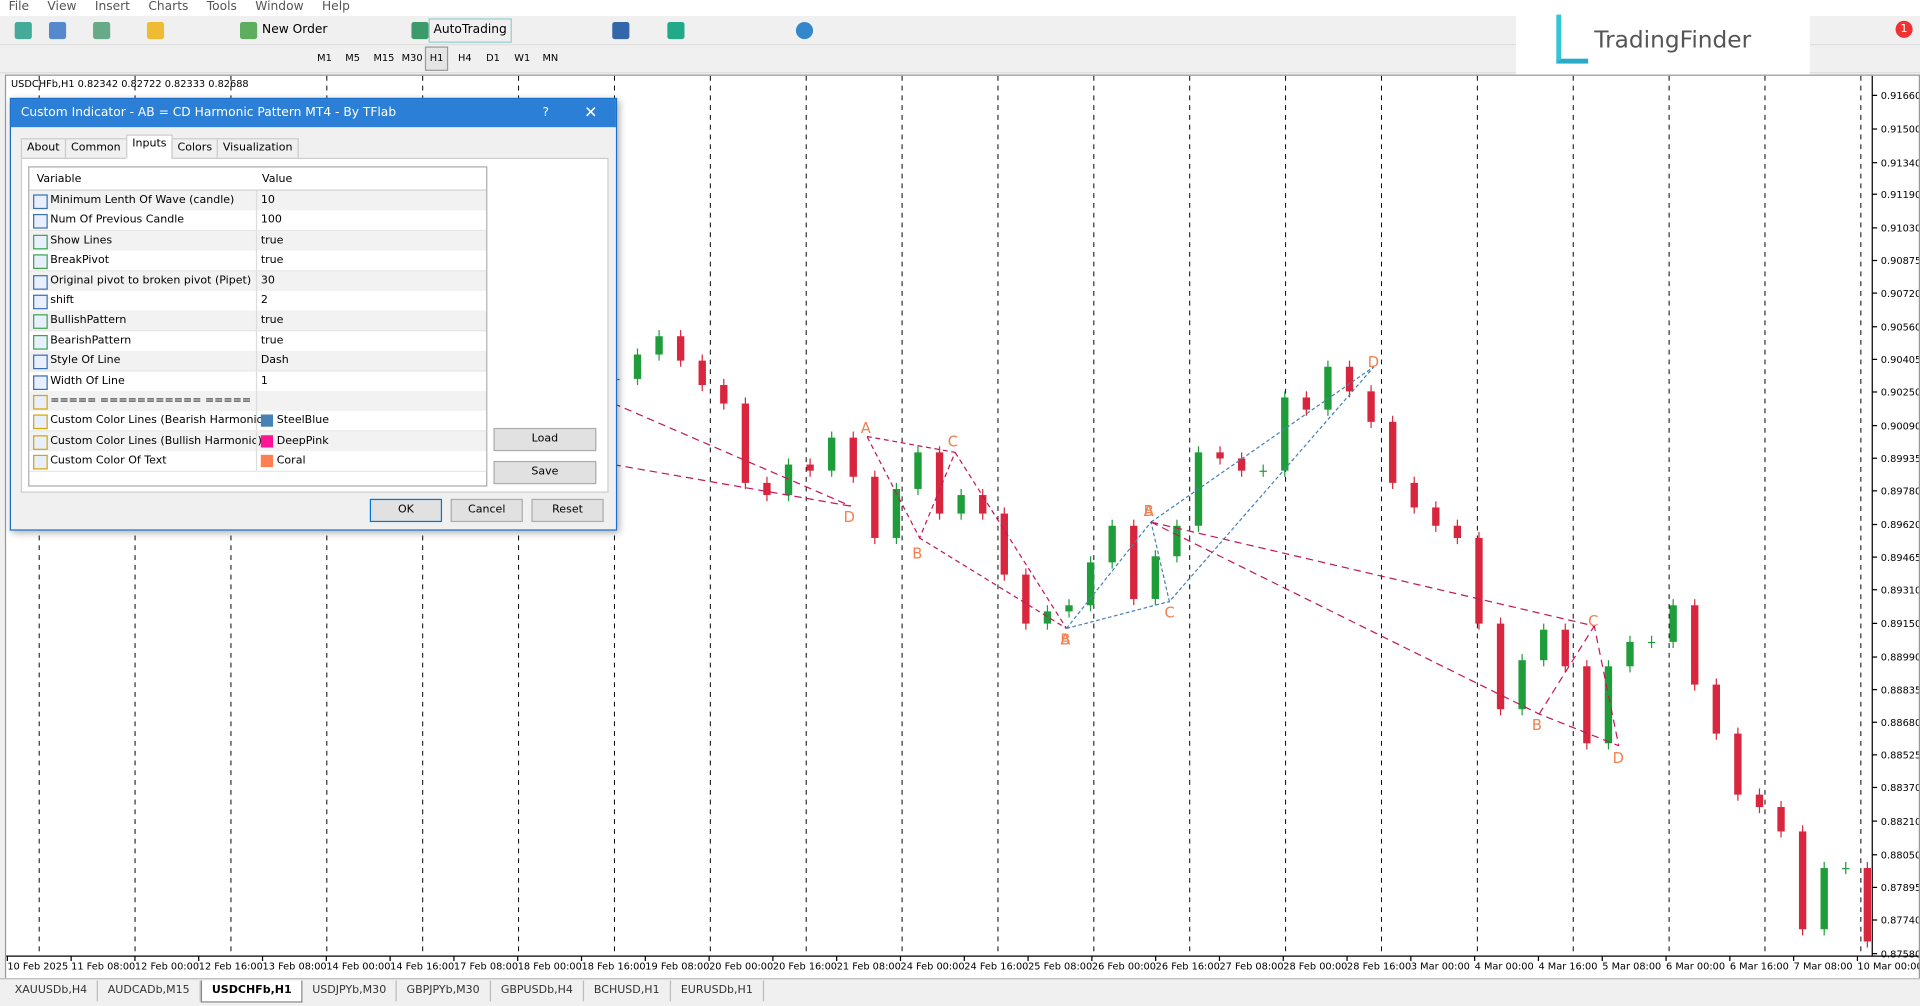 This screenshot has height=1006, width=1920. What do you see at coordinates (258, 381) in the screenshot?
I see `input-row: Width Of Line 1` at bounding box center [258, 381].